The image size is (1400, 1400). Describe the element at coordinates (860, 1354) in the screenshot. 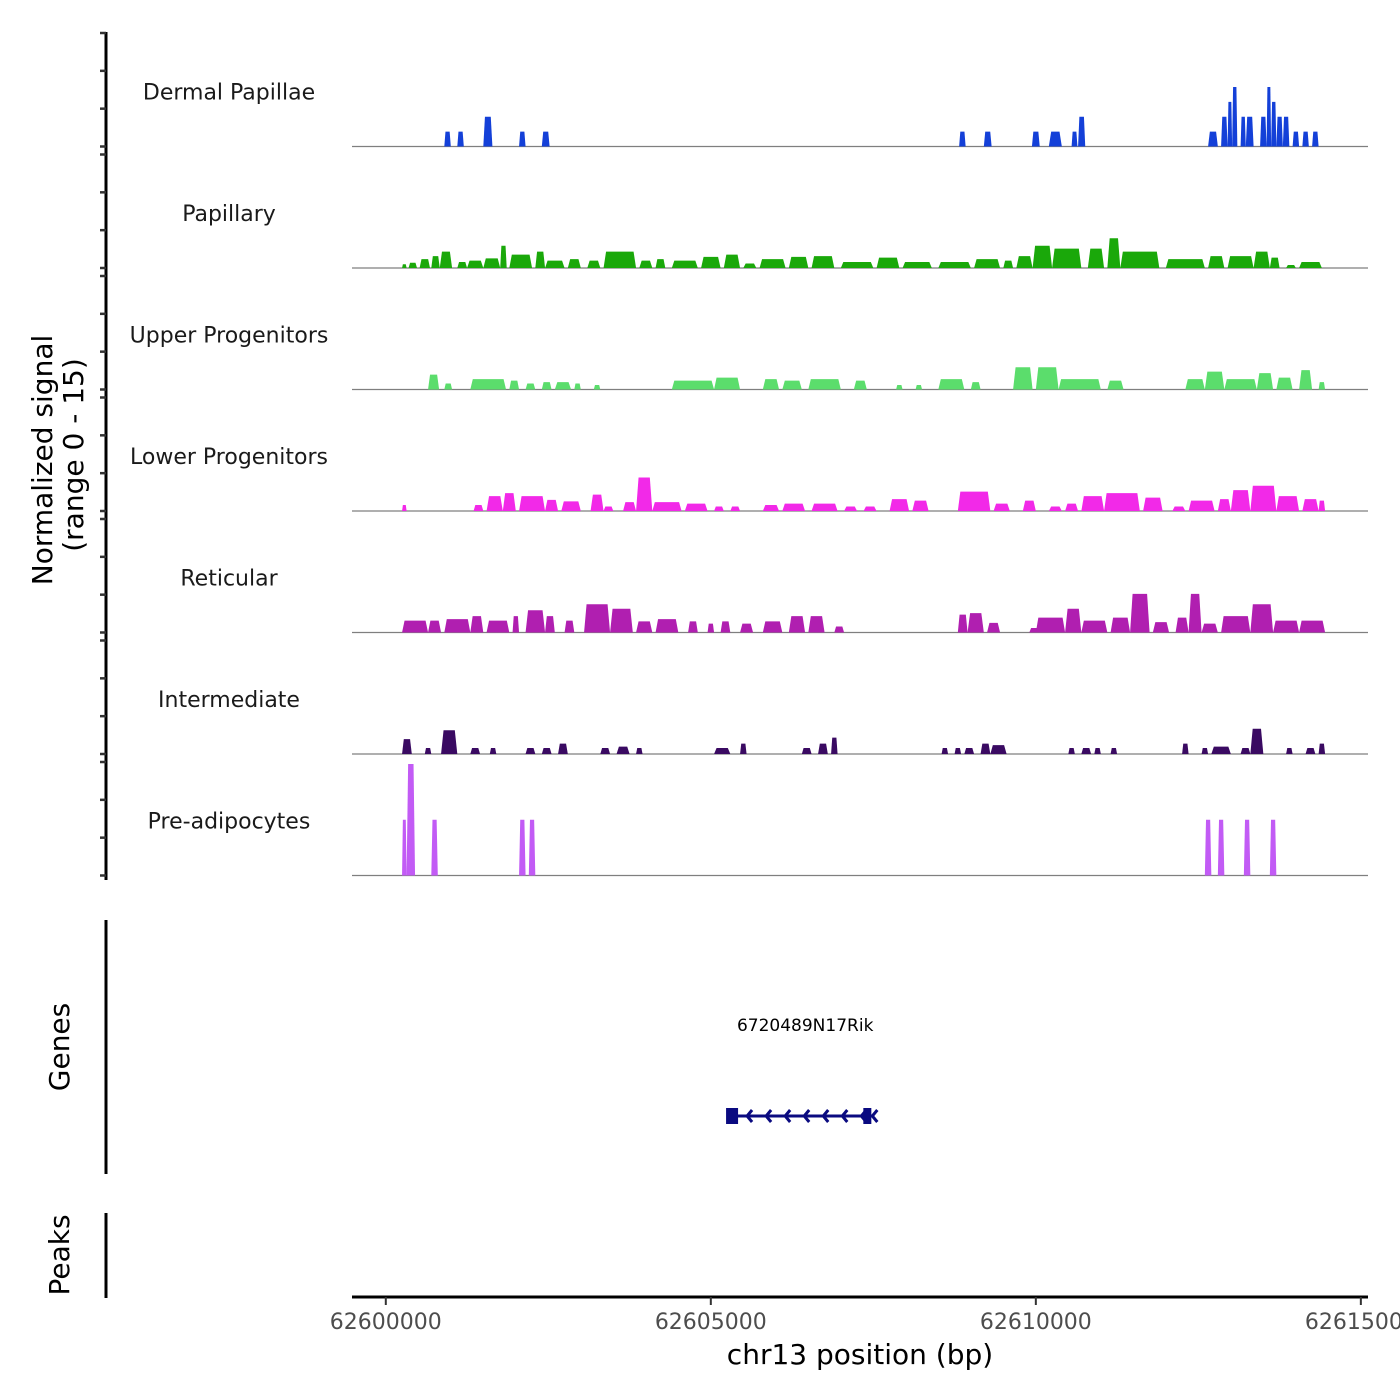

I see `x-axis-title: chr13 position (bp)` at that location.